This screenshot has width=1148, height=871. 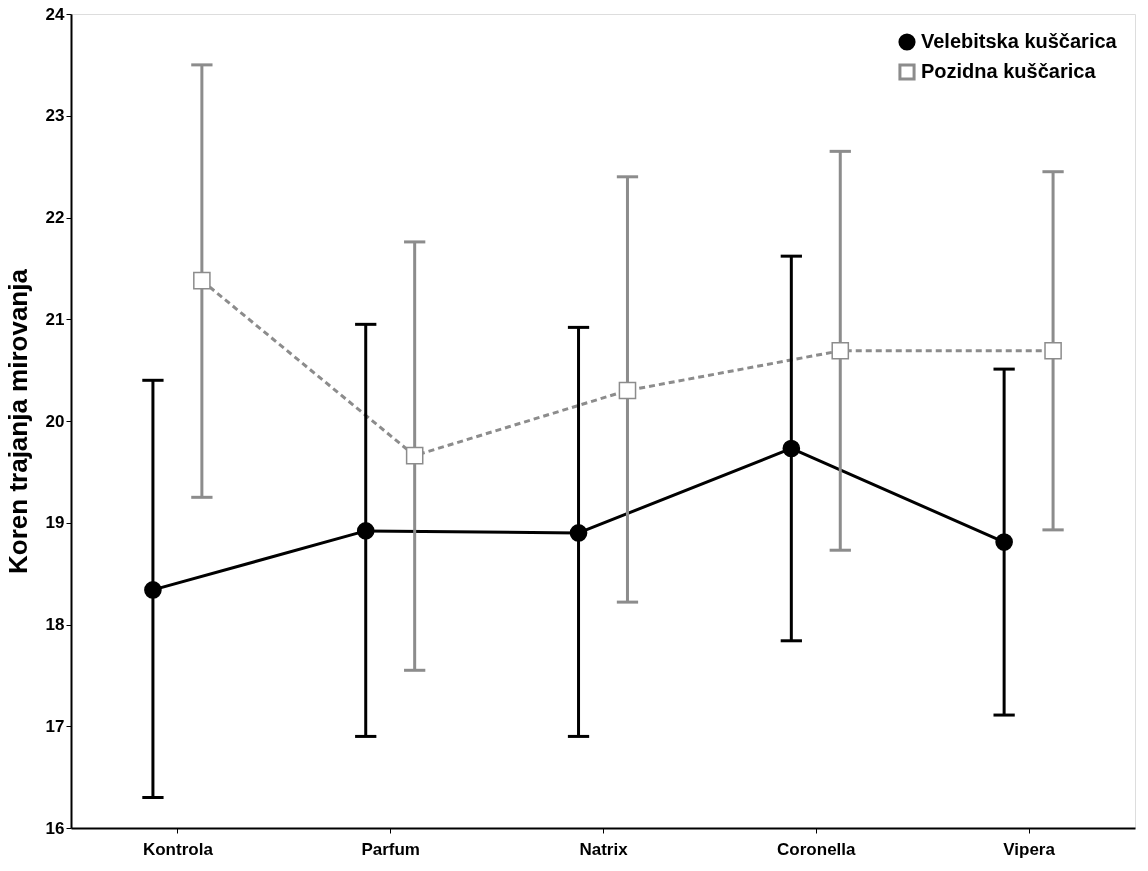 What do you see at coordinates (1029, 849) in the screenshot?
I see `x-tick-label: Vipera` at bounding box center [1029, 849].